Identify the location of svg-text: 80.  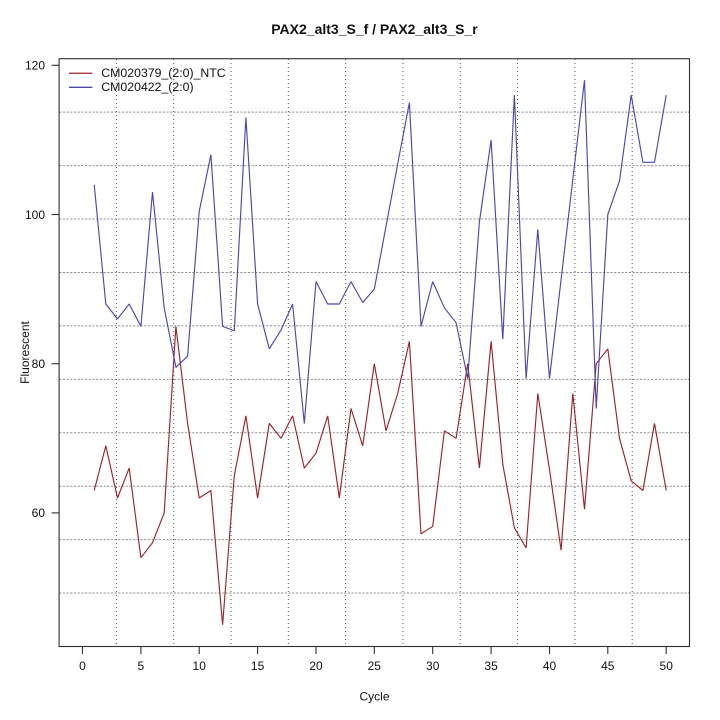
(39, 364).